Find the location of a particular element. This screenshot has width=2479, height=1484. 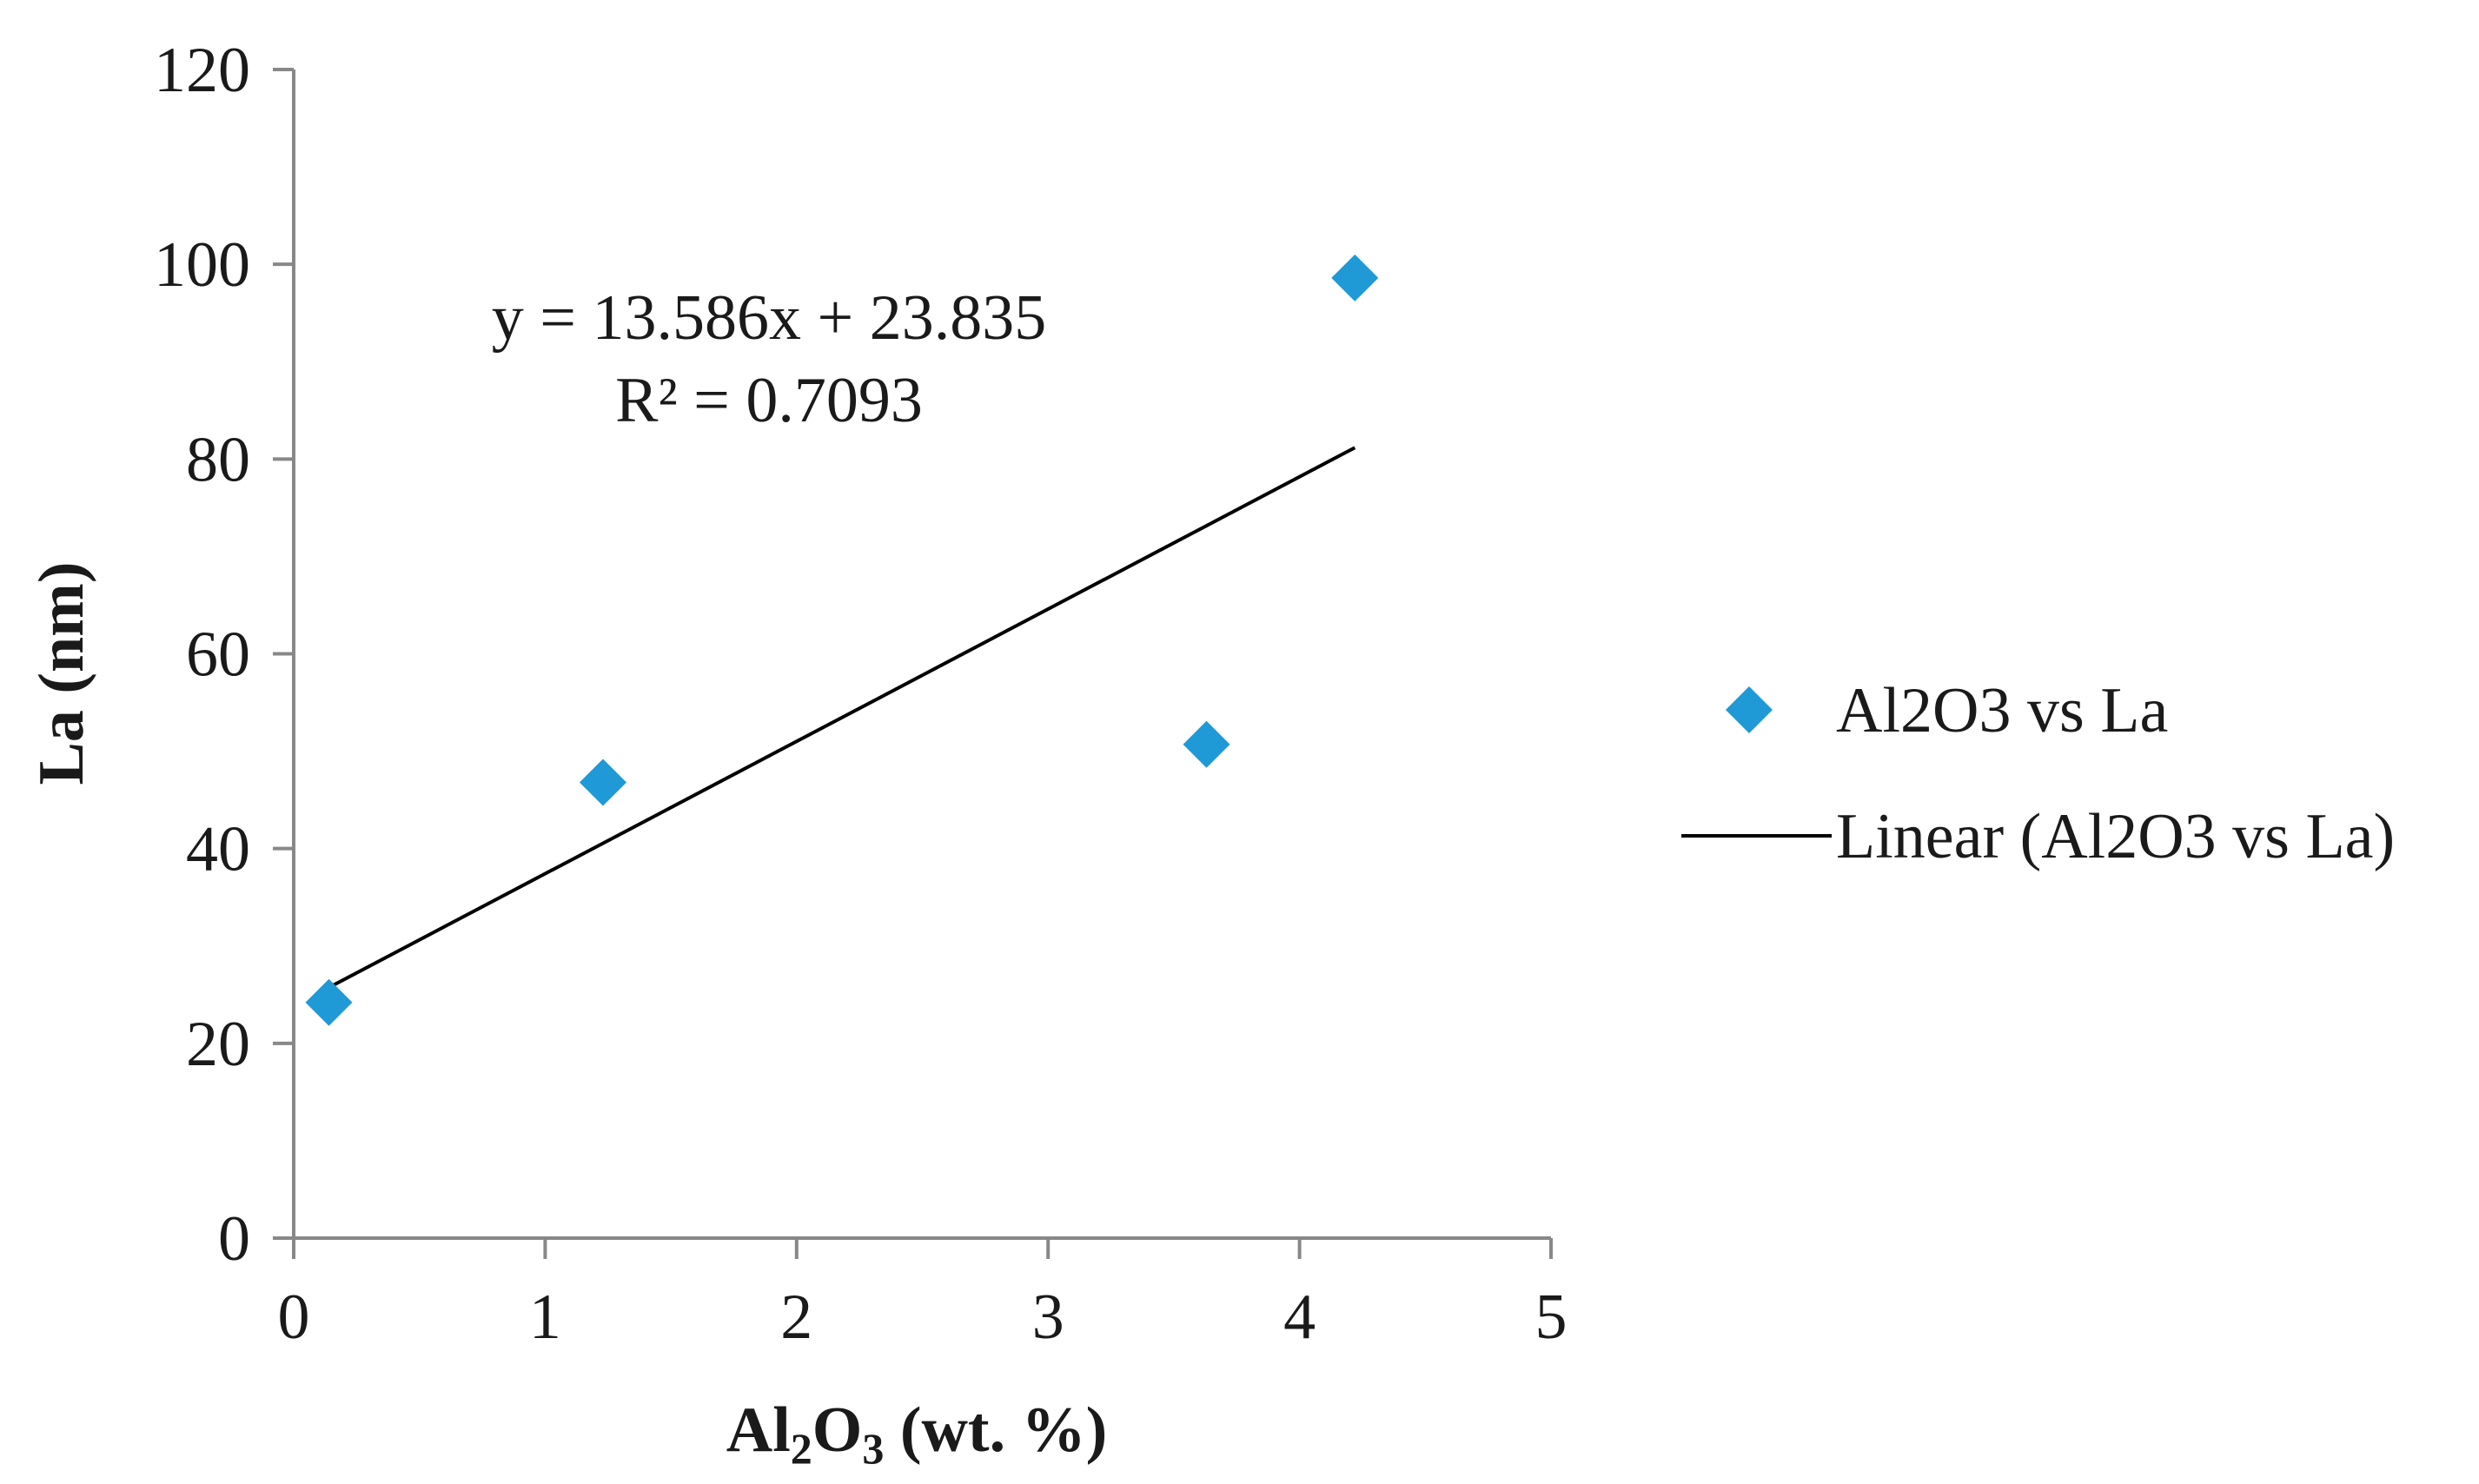

y-tick-label: 120 is located at coordinates (202, 70).